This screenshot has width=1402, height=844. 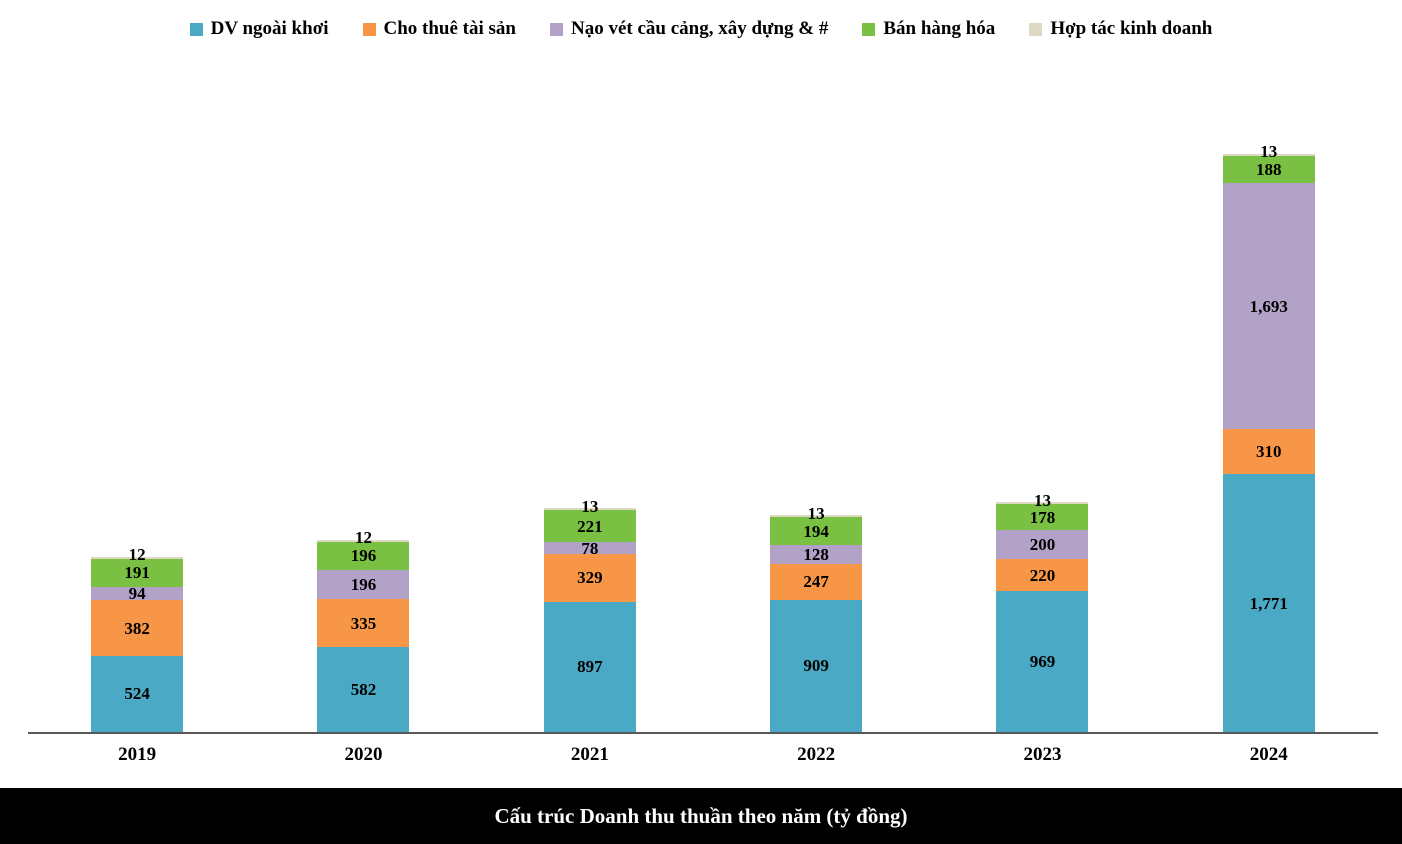 I want to click on bar-segment-2024-series-2: 310, so click(x=1268, y=452).